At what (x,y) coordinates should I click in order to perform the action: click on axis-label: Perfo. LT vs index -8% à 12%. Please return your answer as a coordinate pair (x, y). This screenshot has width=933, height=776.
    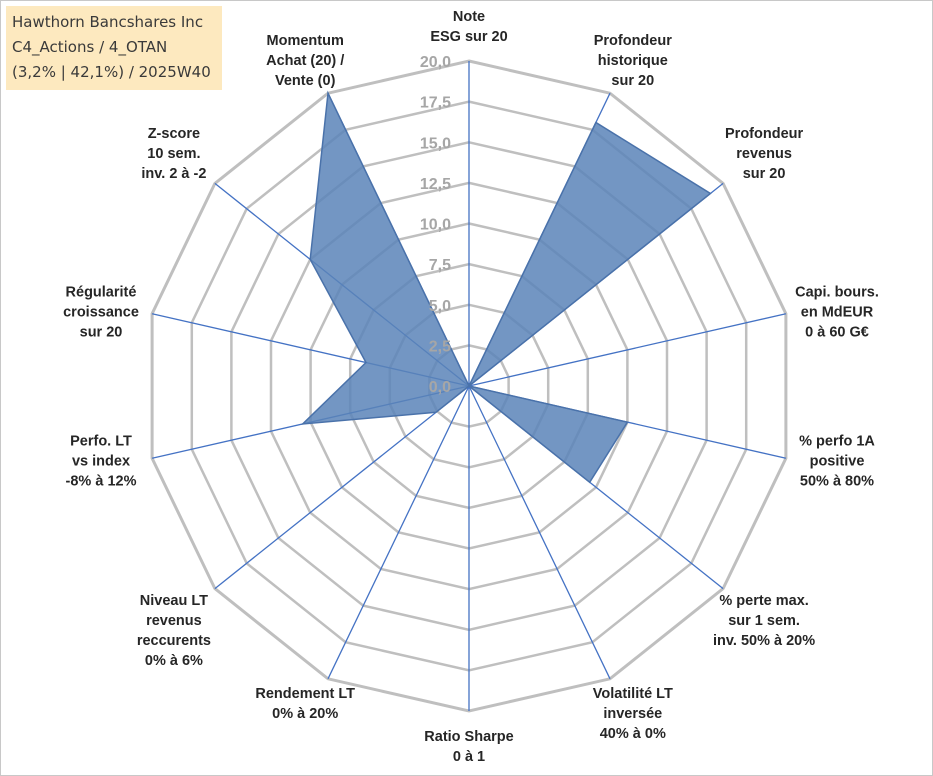
    Looking at the image, I should click on (101, 462).